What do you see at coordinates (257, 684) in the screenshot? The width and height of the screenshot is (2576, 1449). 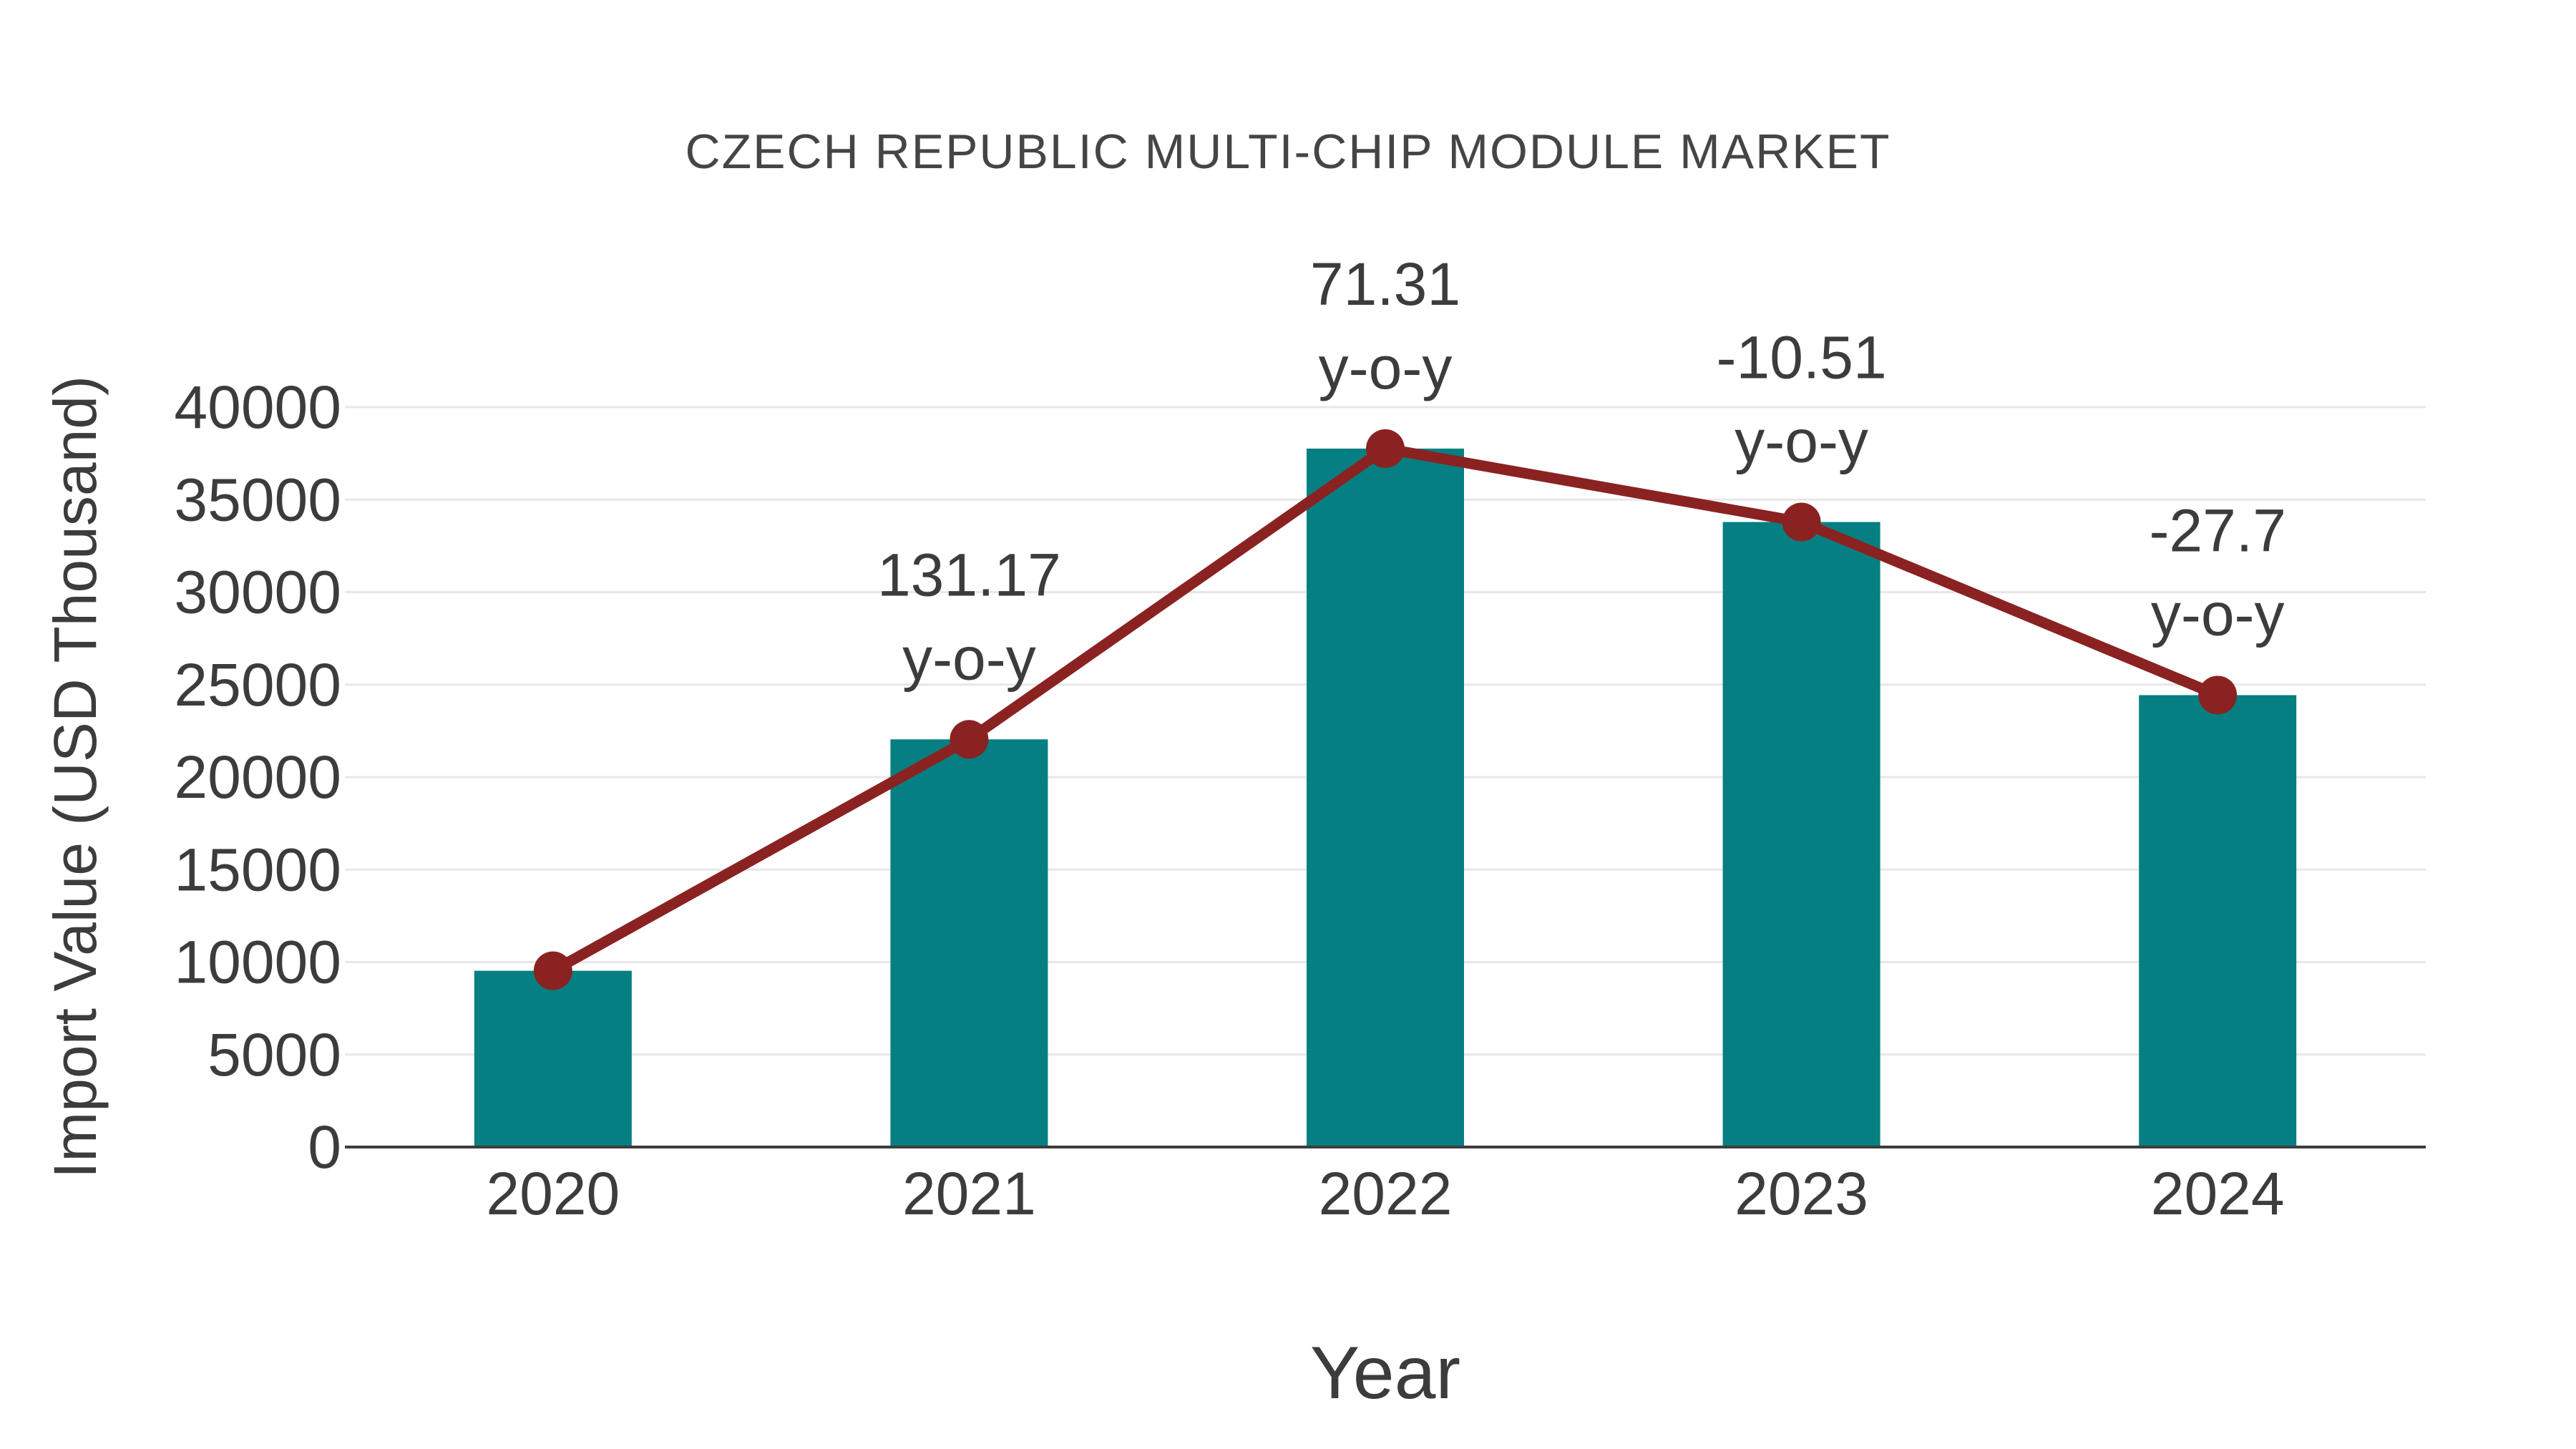 I see `y-tick-label: 25000` at bounding box center [257, 684].